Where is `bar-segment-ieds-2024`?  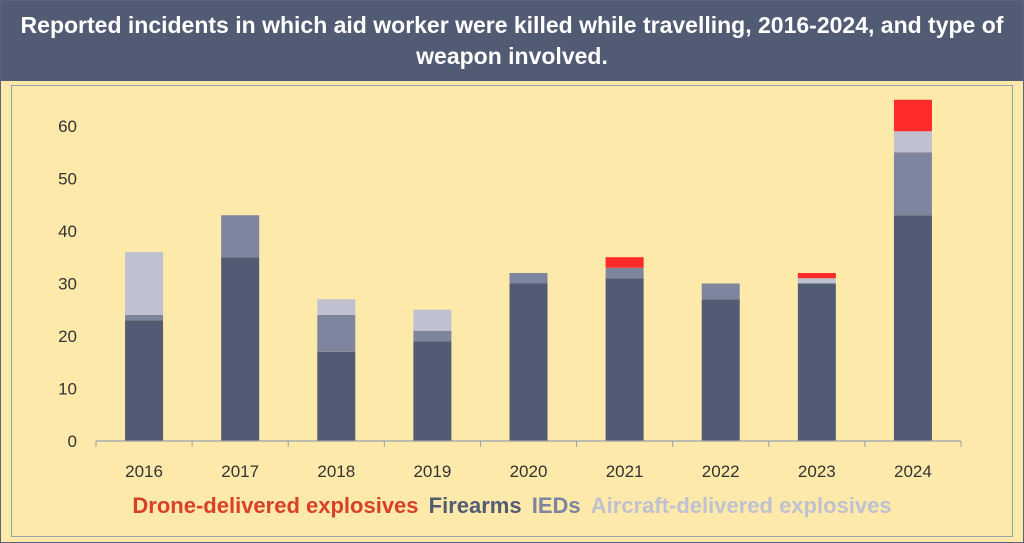 bar-segment-ieds-2024 is located at coordinates (912, 184).